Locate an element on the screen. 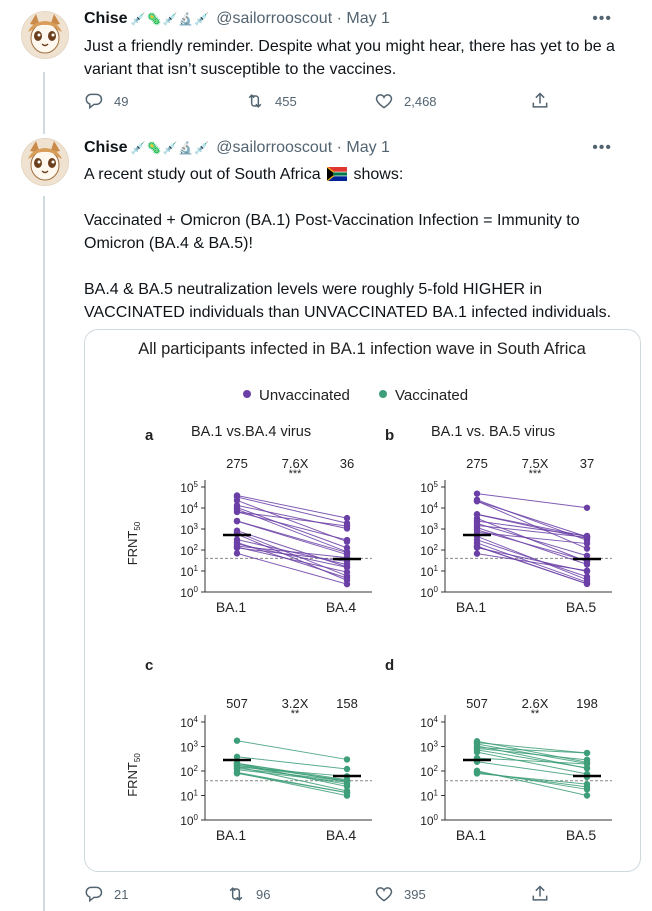 This screenshot has height=911, width=652. retweet-count: 96 is located at coordinates (263, 894).